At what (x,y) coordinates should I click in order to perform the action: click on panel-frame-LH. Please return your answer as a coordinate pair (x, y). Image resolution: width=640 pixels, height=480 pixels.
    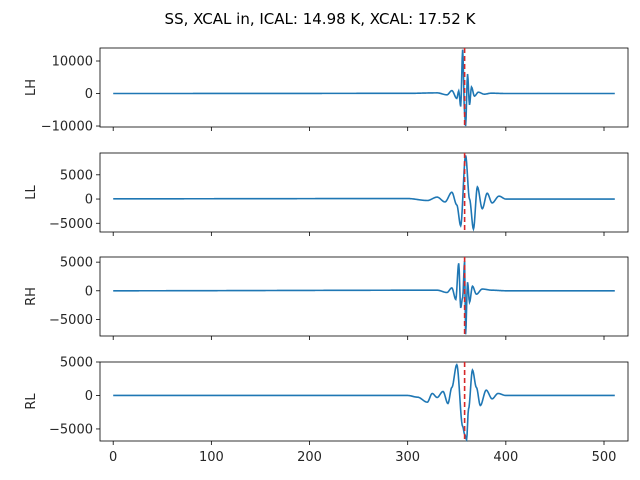
    Looking at the image, I should click on (364, 87).